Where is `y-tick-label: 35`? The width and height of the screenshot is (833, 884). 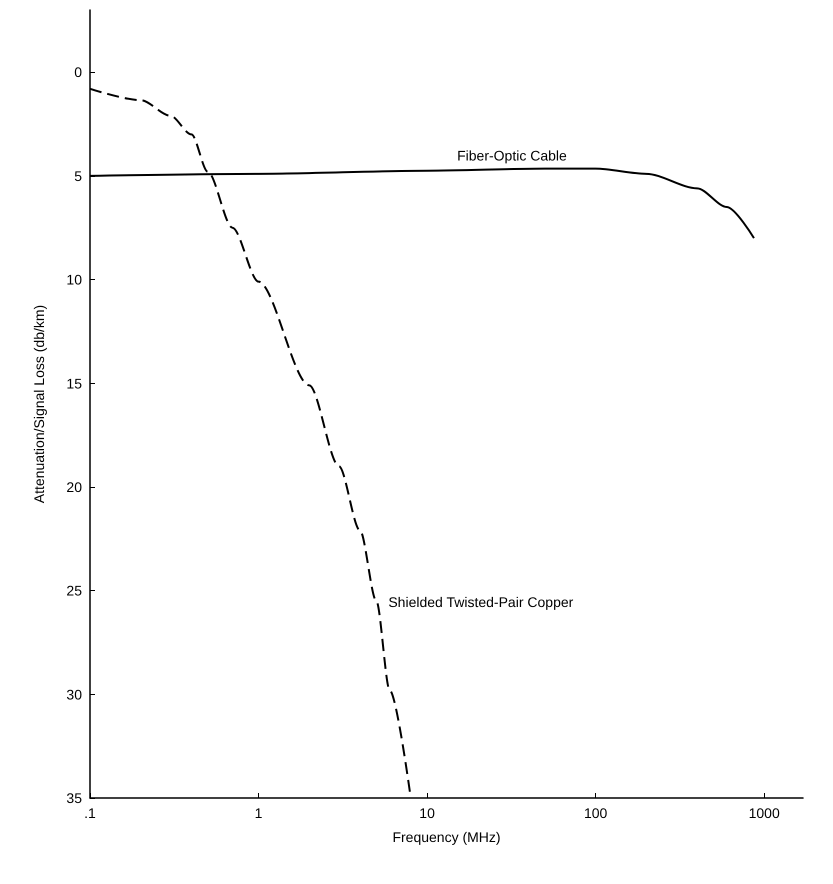
y-tick-label: 35 is located at coordinates (74, 798).